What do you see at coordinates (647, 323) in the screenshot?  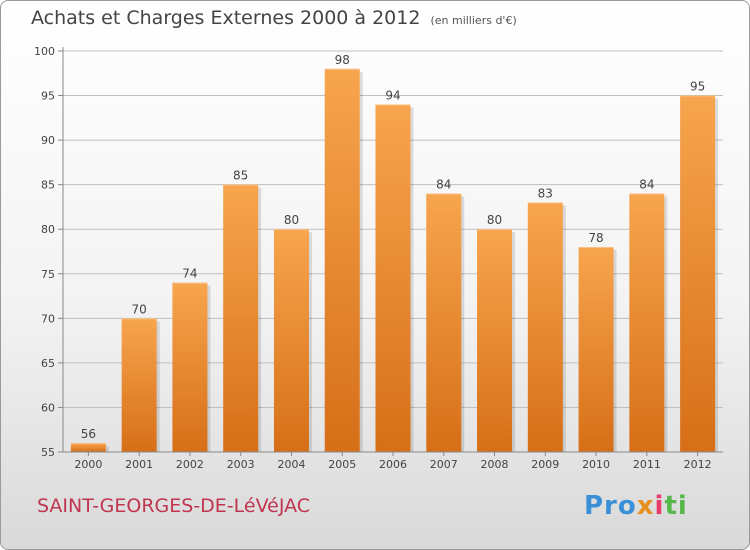 I see `bar-2011` at bounding box center [647, 323].